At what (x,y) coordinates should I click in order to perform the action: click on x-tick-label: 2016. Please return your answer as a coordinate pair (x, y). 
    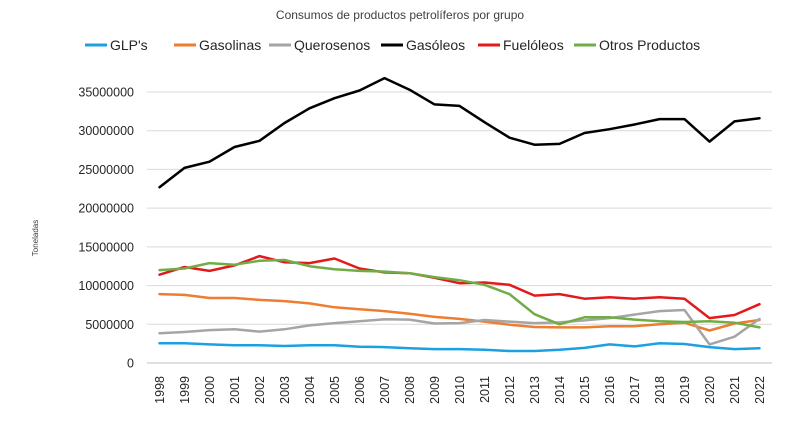
    Looking at the image, I should click on (610, 390).